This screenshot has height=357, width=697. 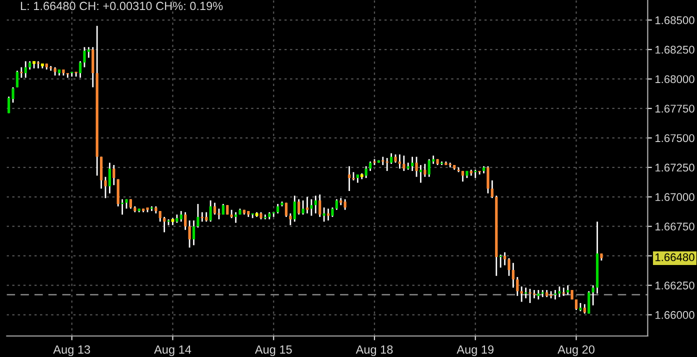 I want to click on y-tick-label: 1.66250, so click(x=674, y=286).